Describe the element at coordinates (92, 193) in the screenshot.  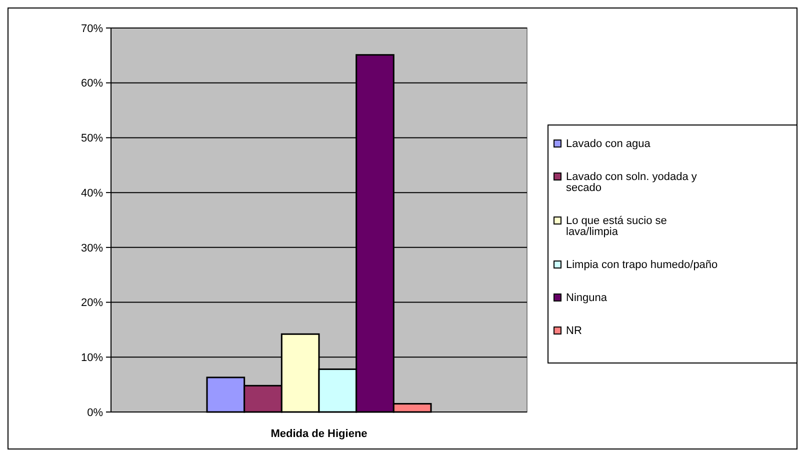
I see `y-tick-label: 40%` at that location.